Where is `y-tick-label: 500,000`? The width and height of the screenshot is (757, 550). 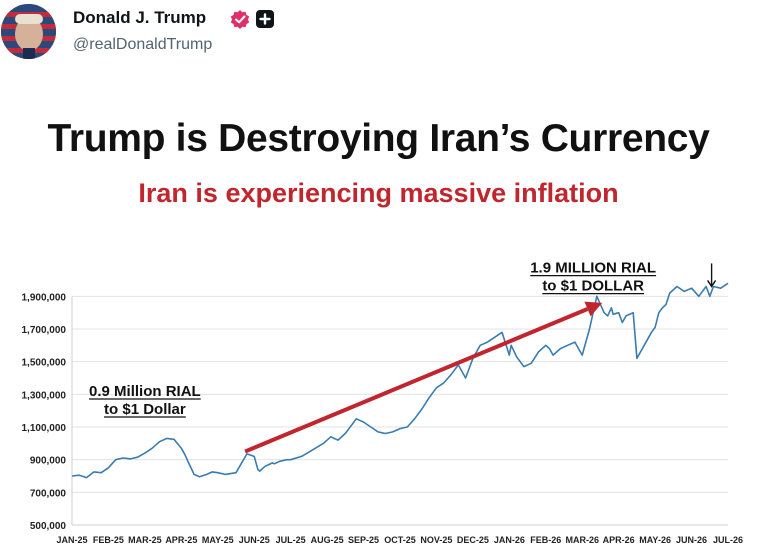 y-tick-label: 500,000 is located at coordinates (48, 526).